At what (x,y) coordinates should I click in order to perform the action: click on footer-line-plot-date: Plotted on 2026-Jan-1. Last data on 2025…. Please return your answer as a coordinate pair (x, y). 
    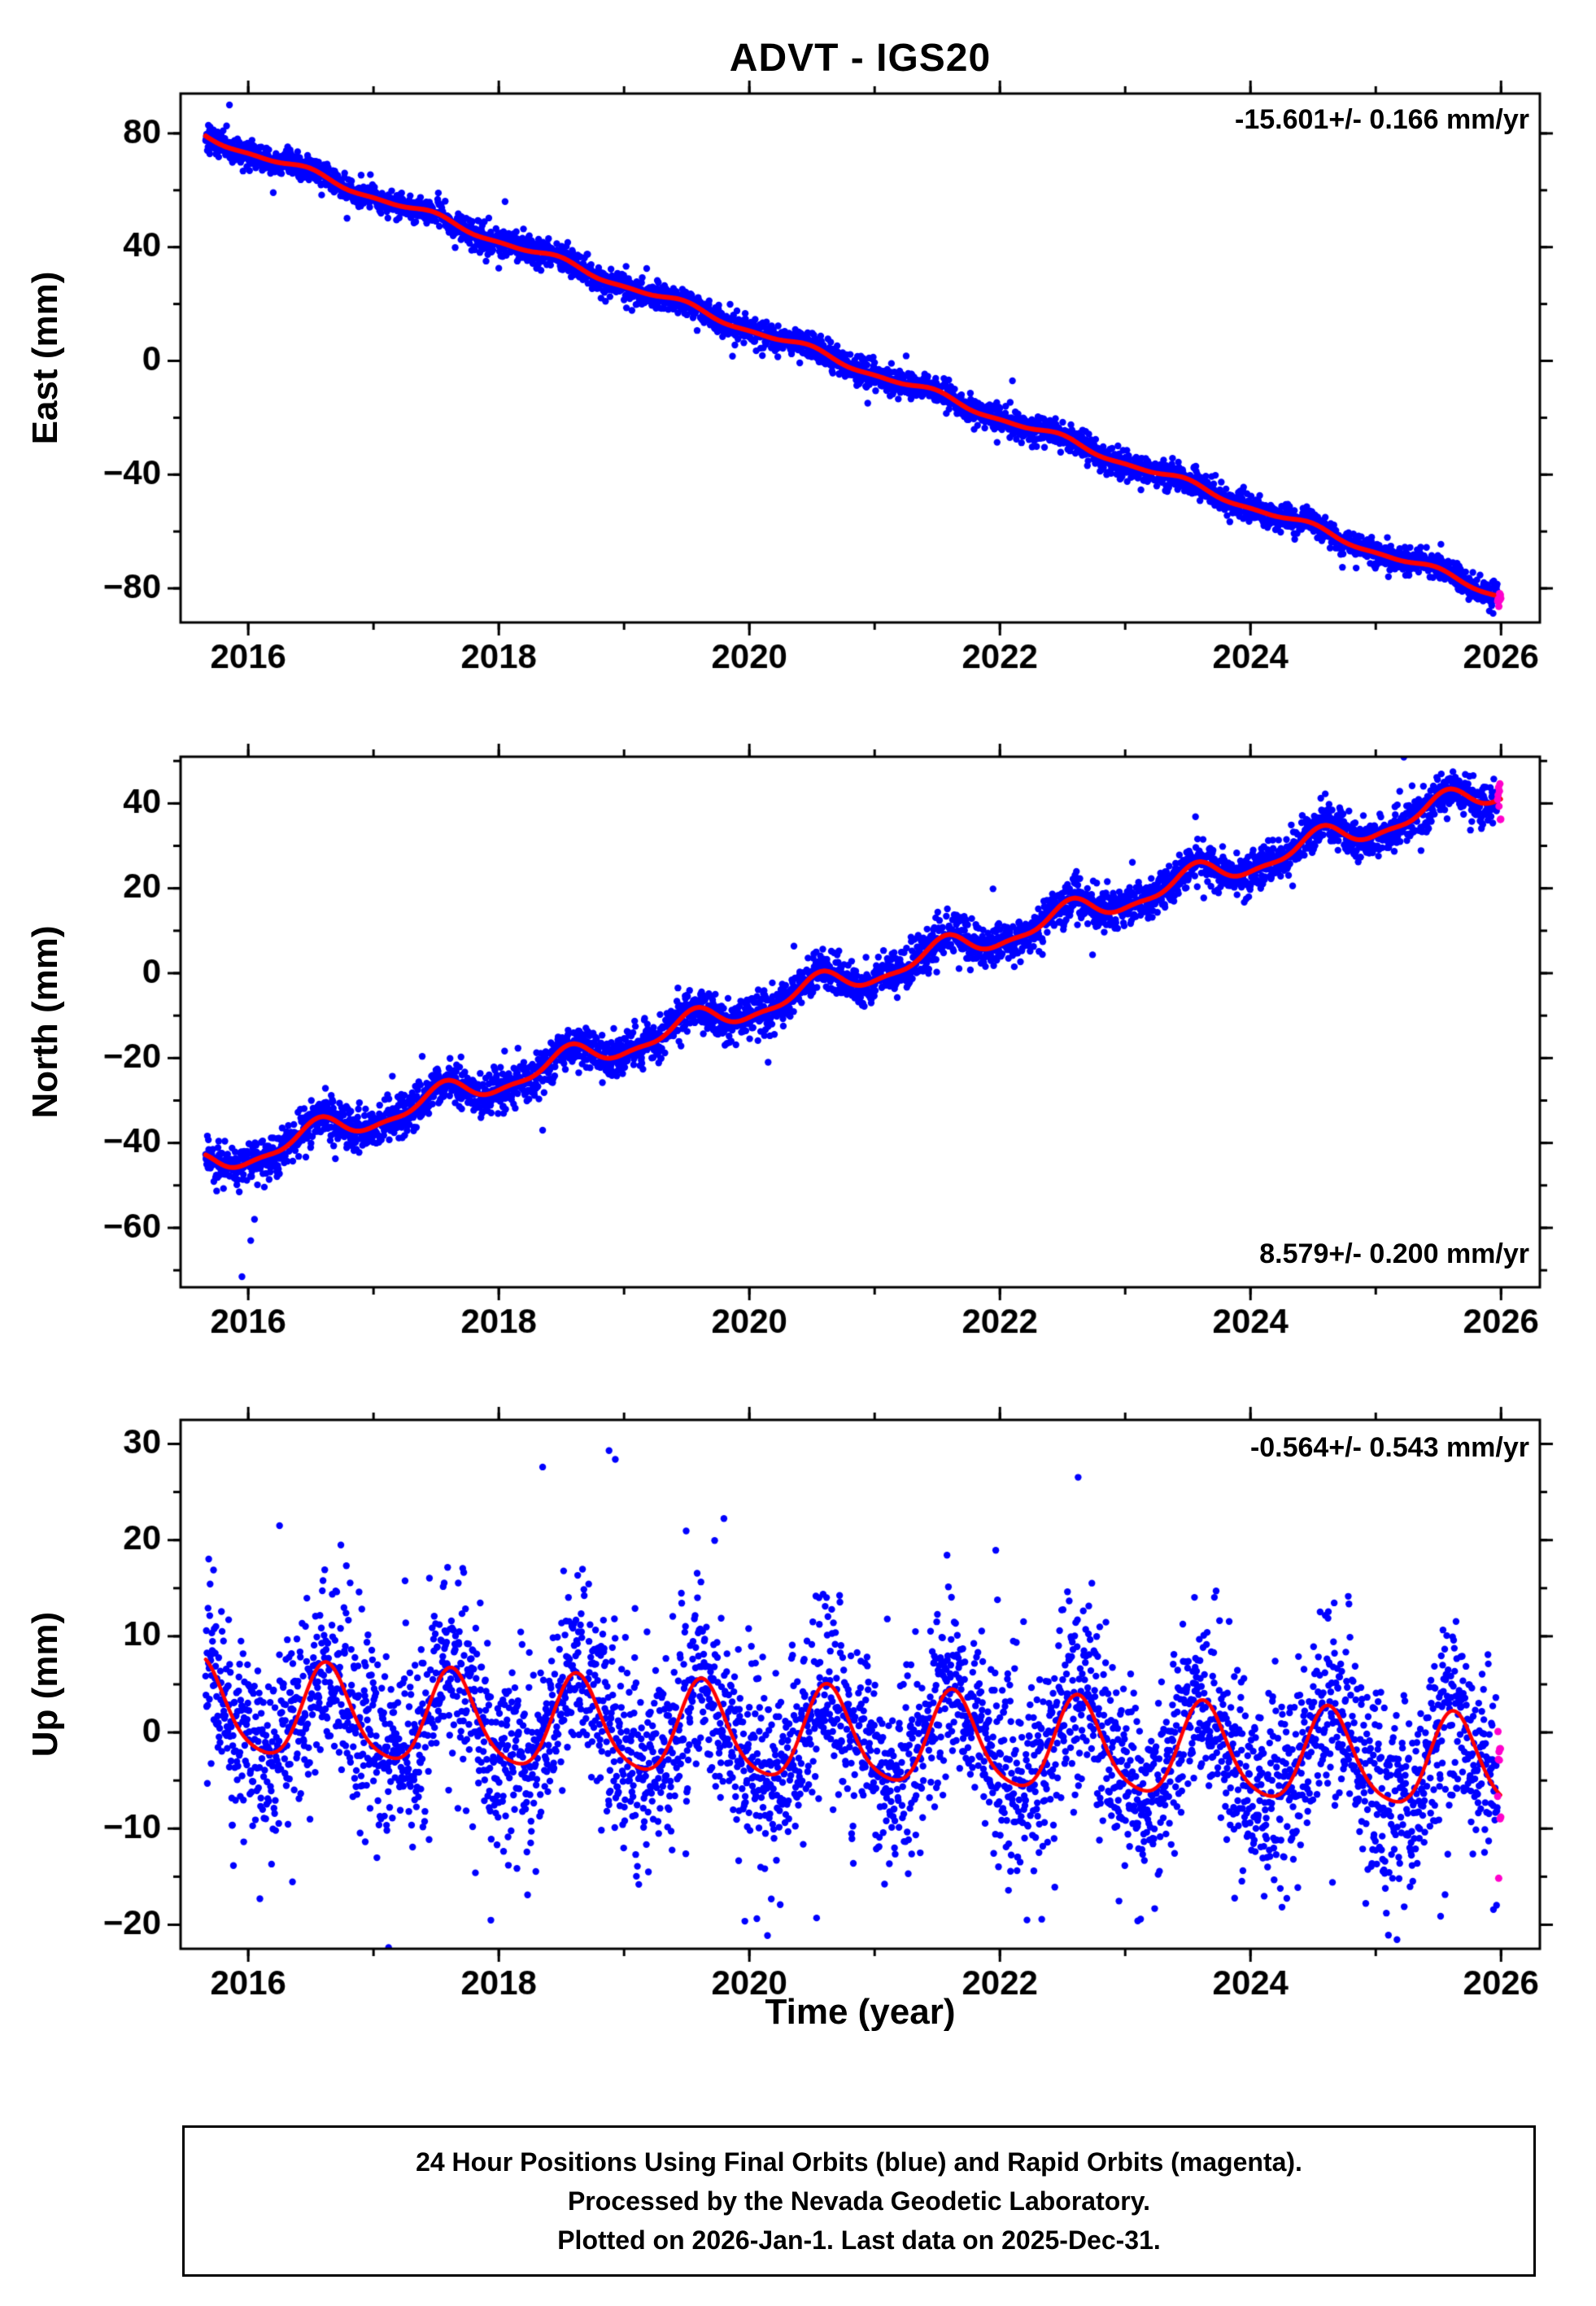
    Looking at the image, I should click on (859, 2240).